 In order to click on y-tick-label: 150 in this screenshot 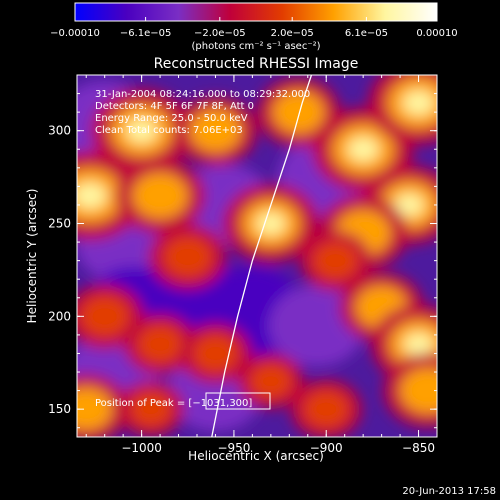, I will do `click(59, 409)`.